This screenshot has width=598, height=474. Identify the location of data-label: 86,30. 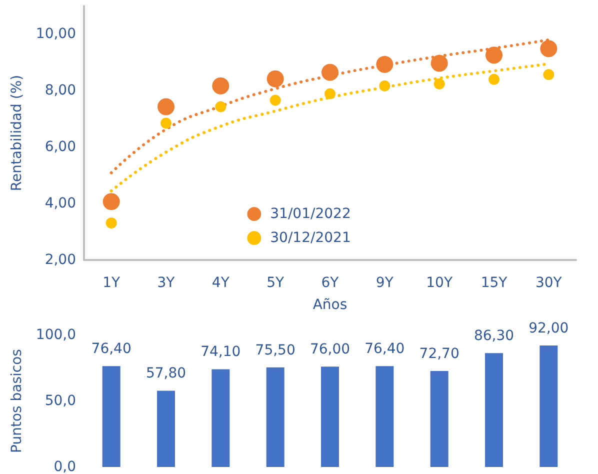
(494, 336).